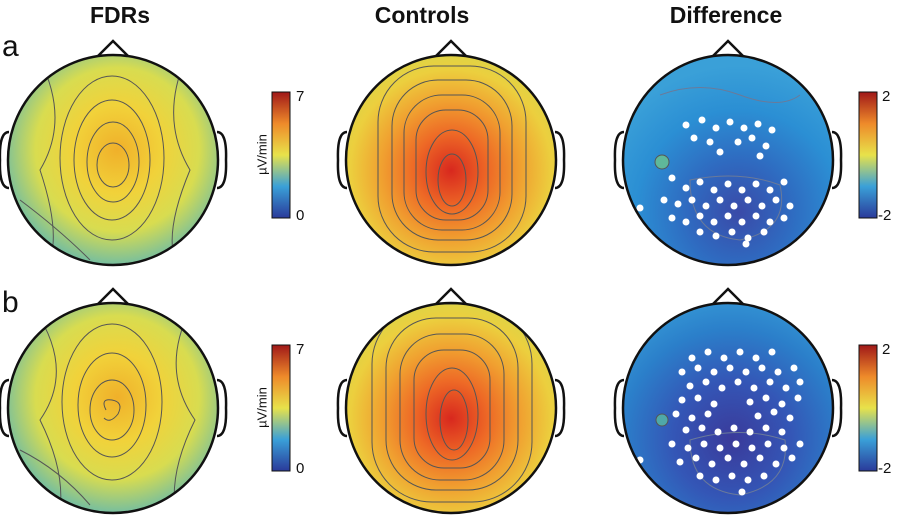  I want to click on colorbar-power-a-unit: µV/min, so click(262, 154).